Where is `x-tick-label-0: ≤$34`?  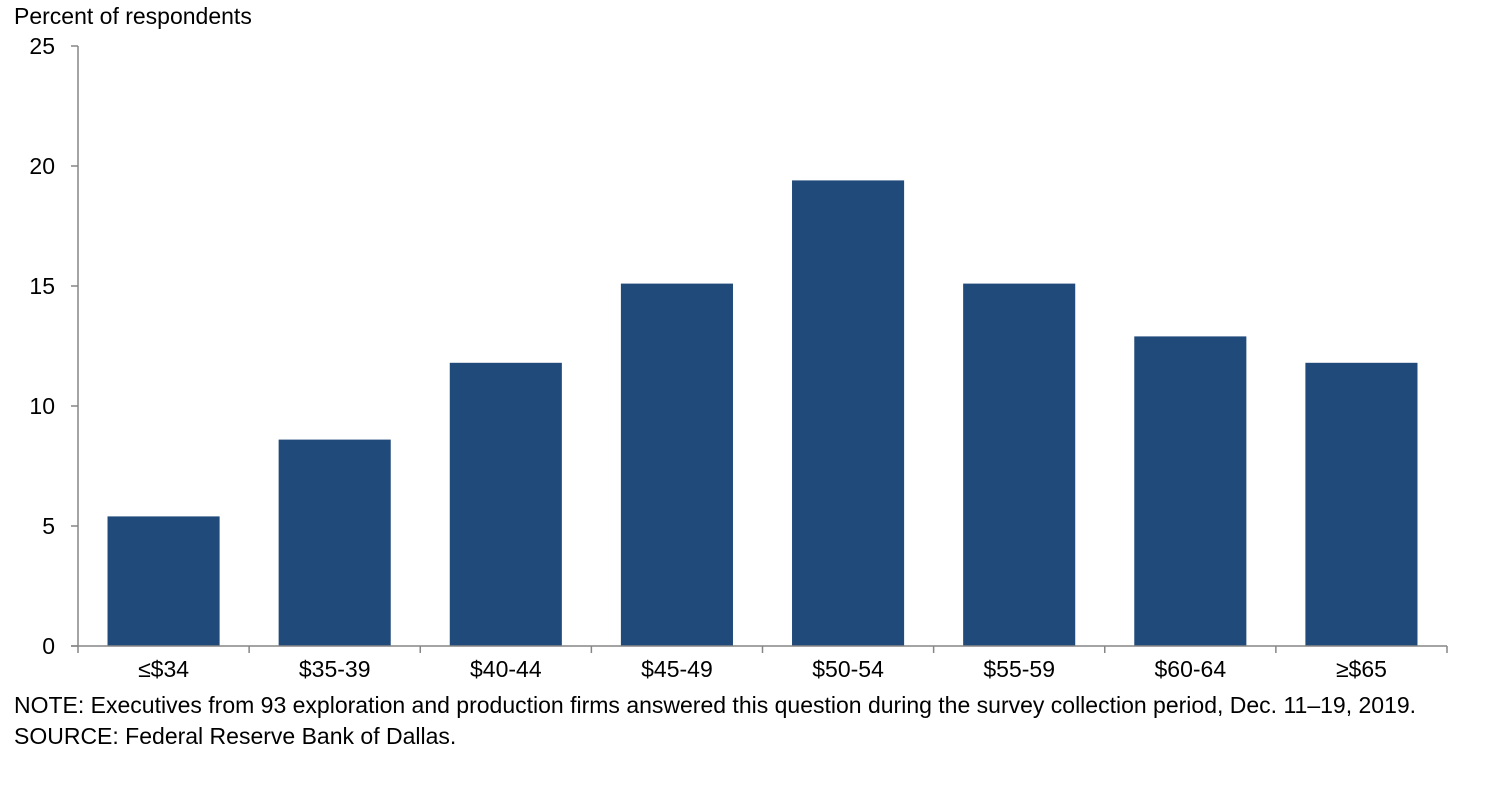 x-tick-label-0: ≤$34 is located at coordinates (163, 669).